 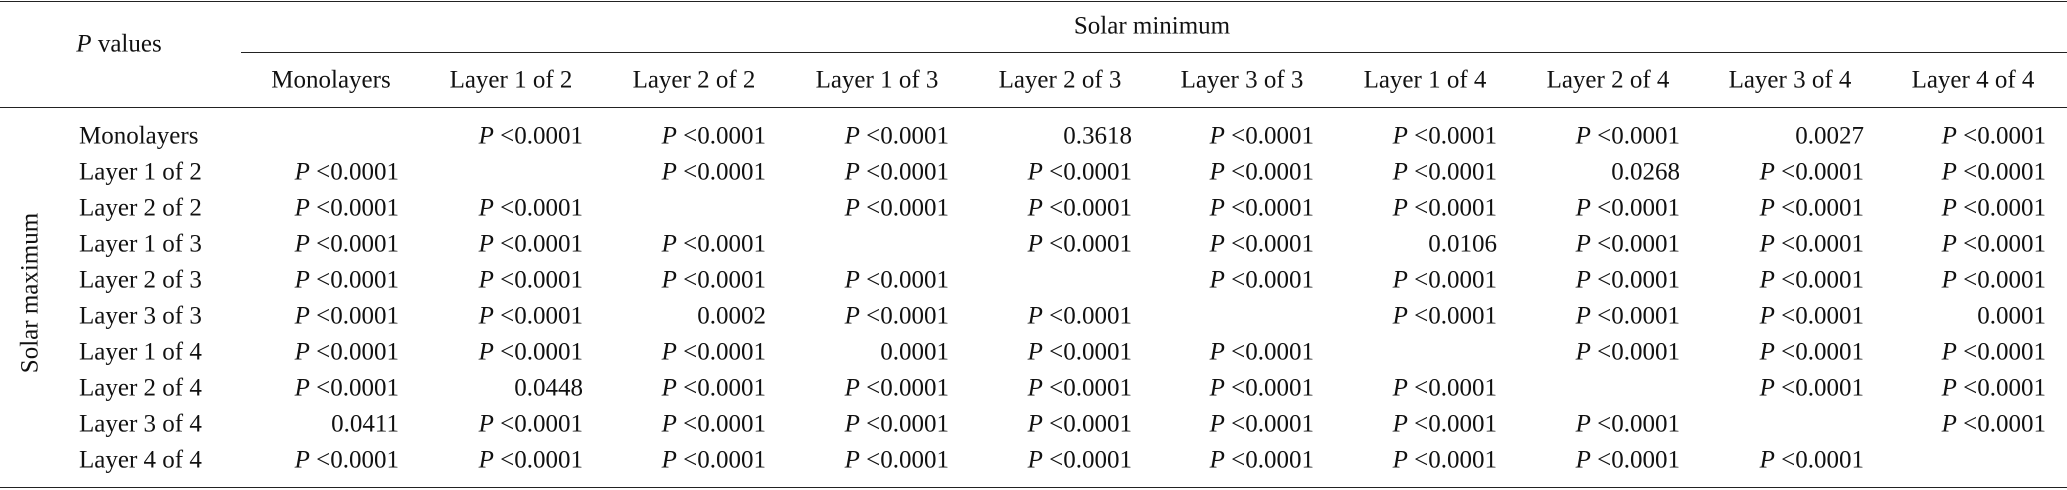 What do you see at coordinates (1425, 80) in the screenshot?
I see `column-header: Layer 1 of 4` at bounding box center [1425, 80].